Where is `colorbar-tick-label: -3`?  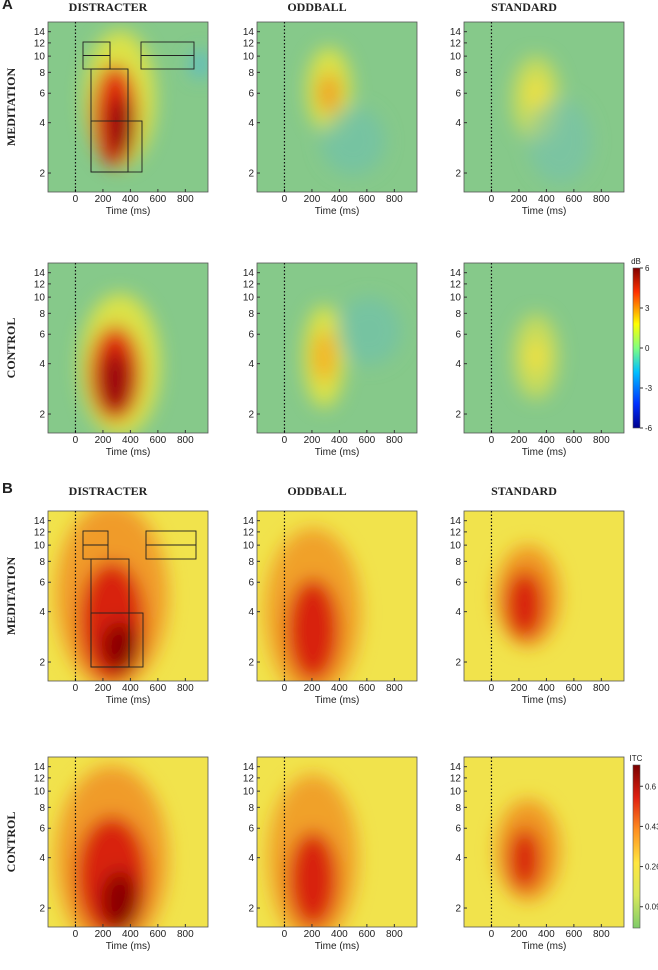
colorbar-tick-label: -3 is located at coordinates (649, 388).